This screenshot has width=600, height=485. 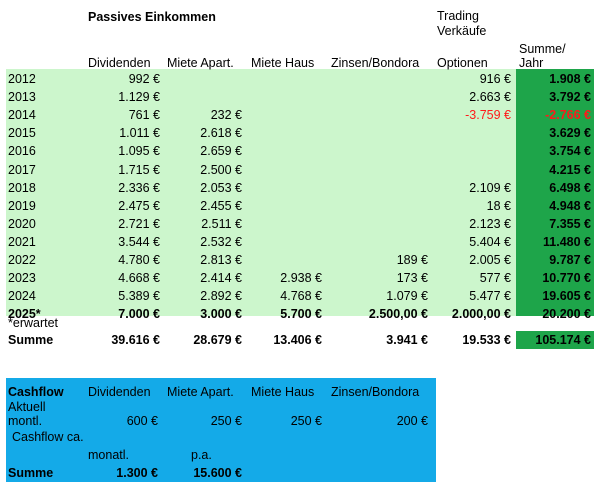 I want to click on cell-sum: 9.787 €, so click(x=570, y=260).